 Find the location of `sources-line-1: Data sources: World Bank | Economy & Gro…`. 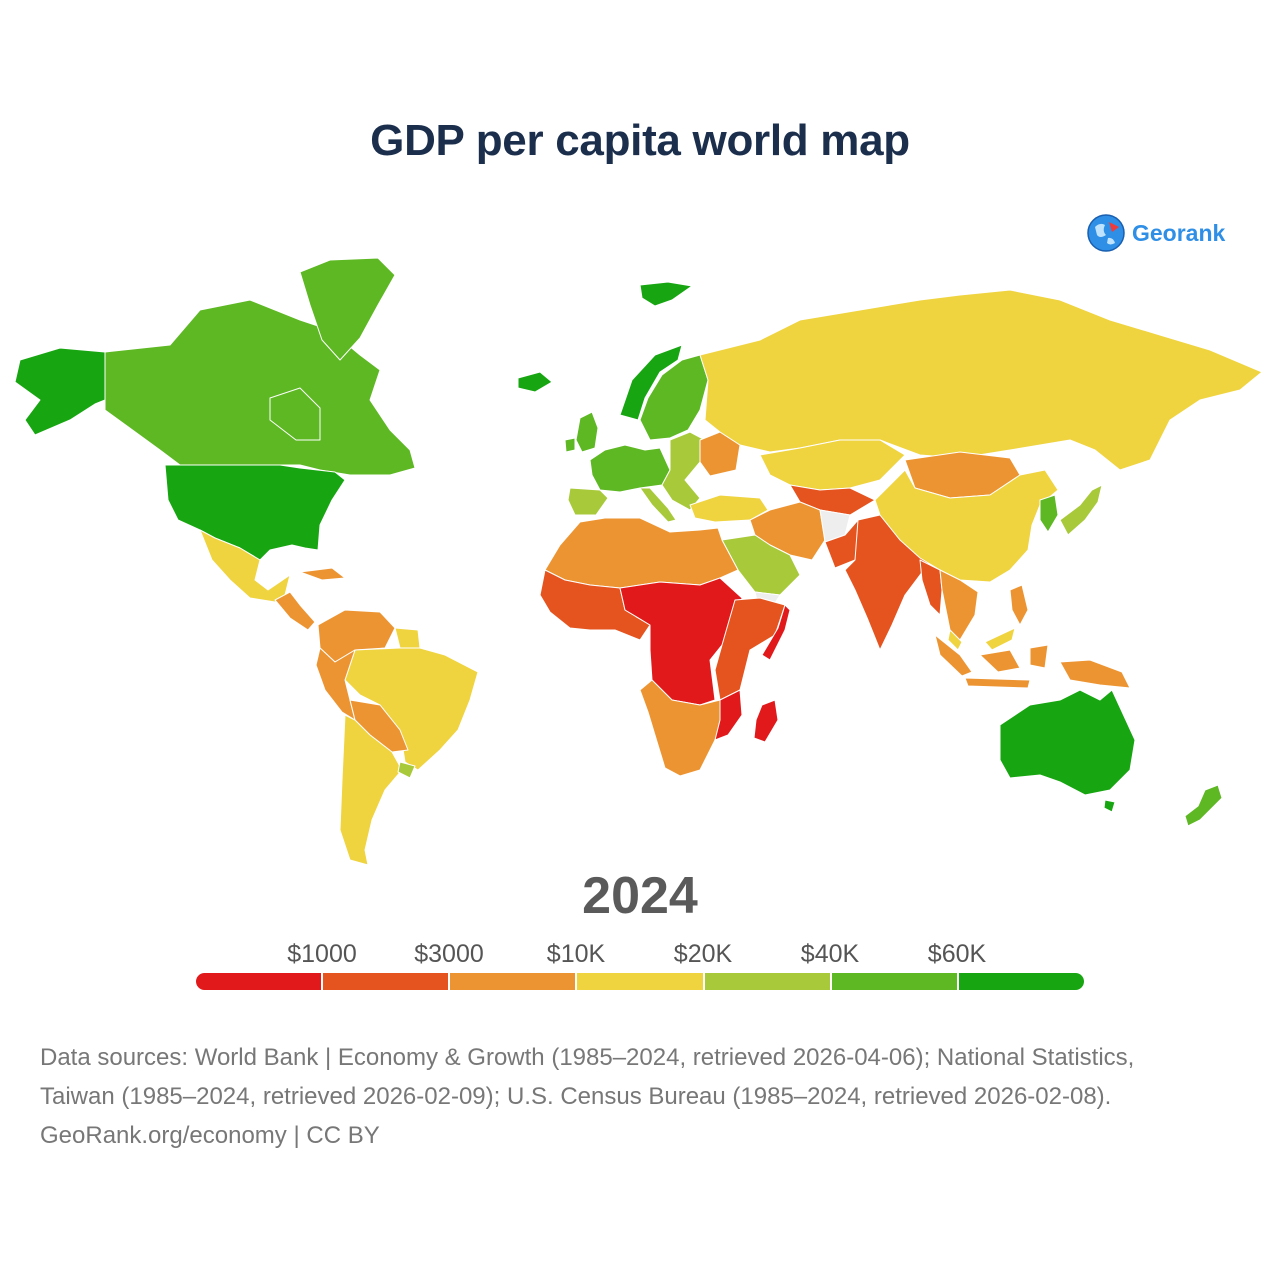

sources-line-1: Data sources: World Bank | Economy & Gro… is located at coordinates (587, 1057).